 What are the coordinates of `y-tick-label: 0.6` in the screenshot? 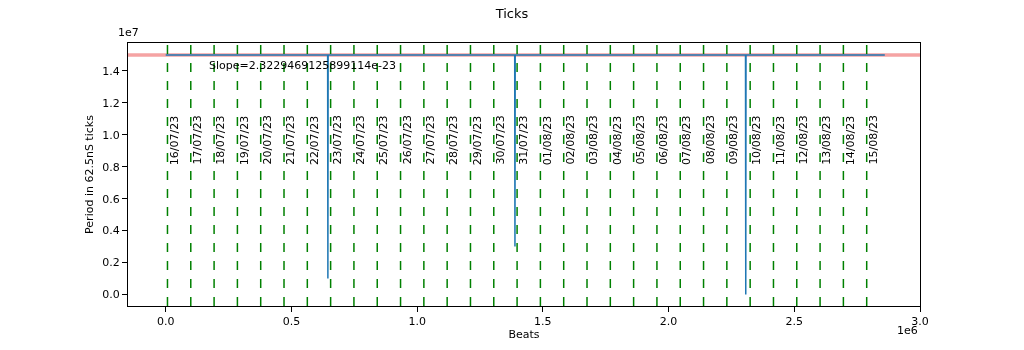 It's located at (111, 199).